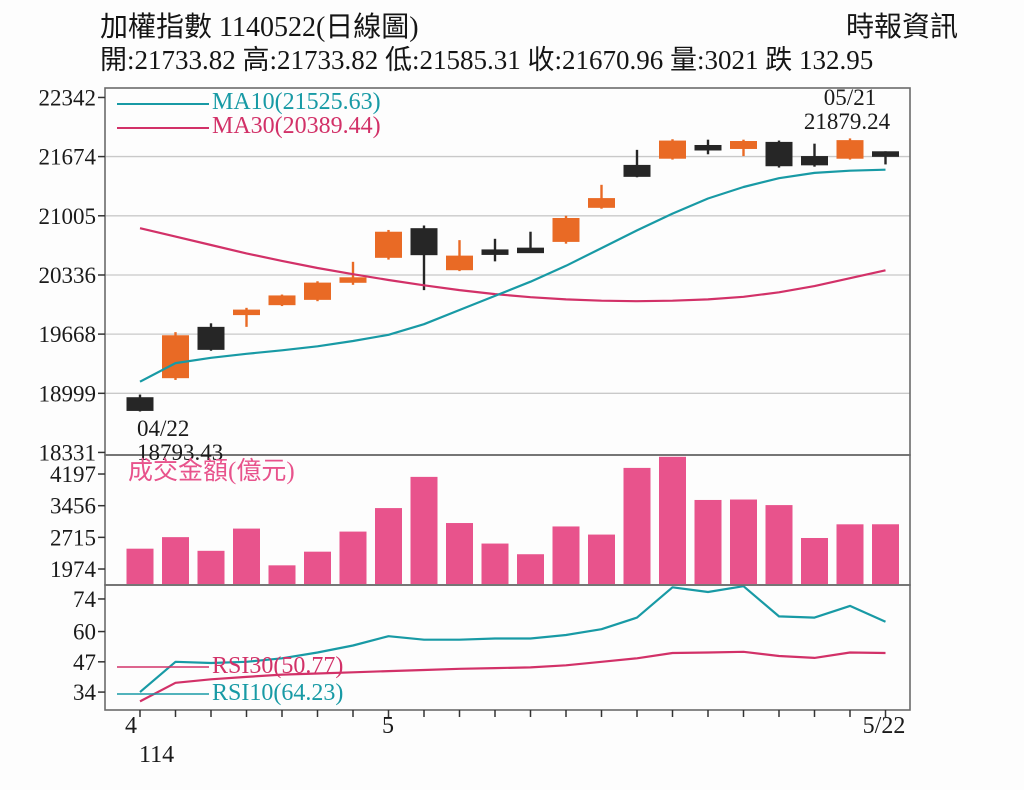  Describe the element at coordinates (68, 157) in the screenshot. I see `y-tick-label: 21674` at that location.